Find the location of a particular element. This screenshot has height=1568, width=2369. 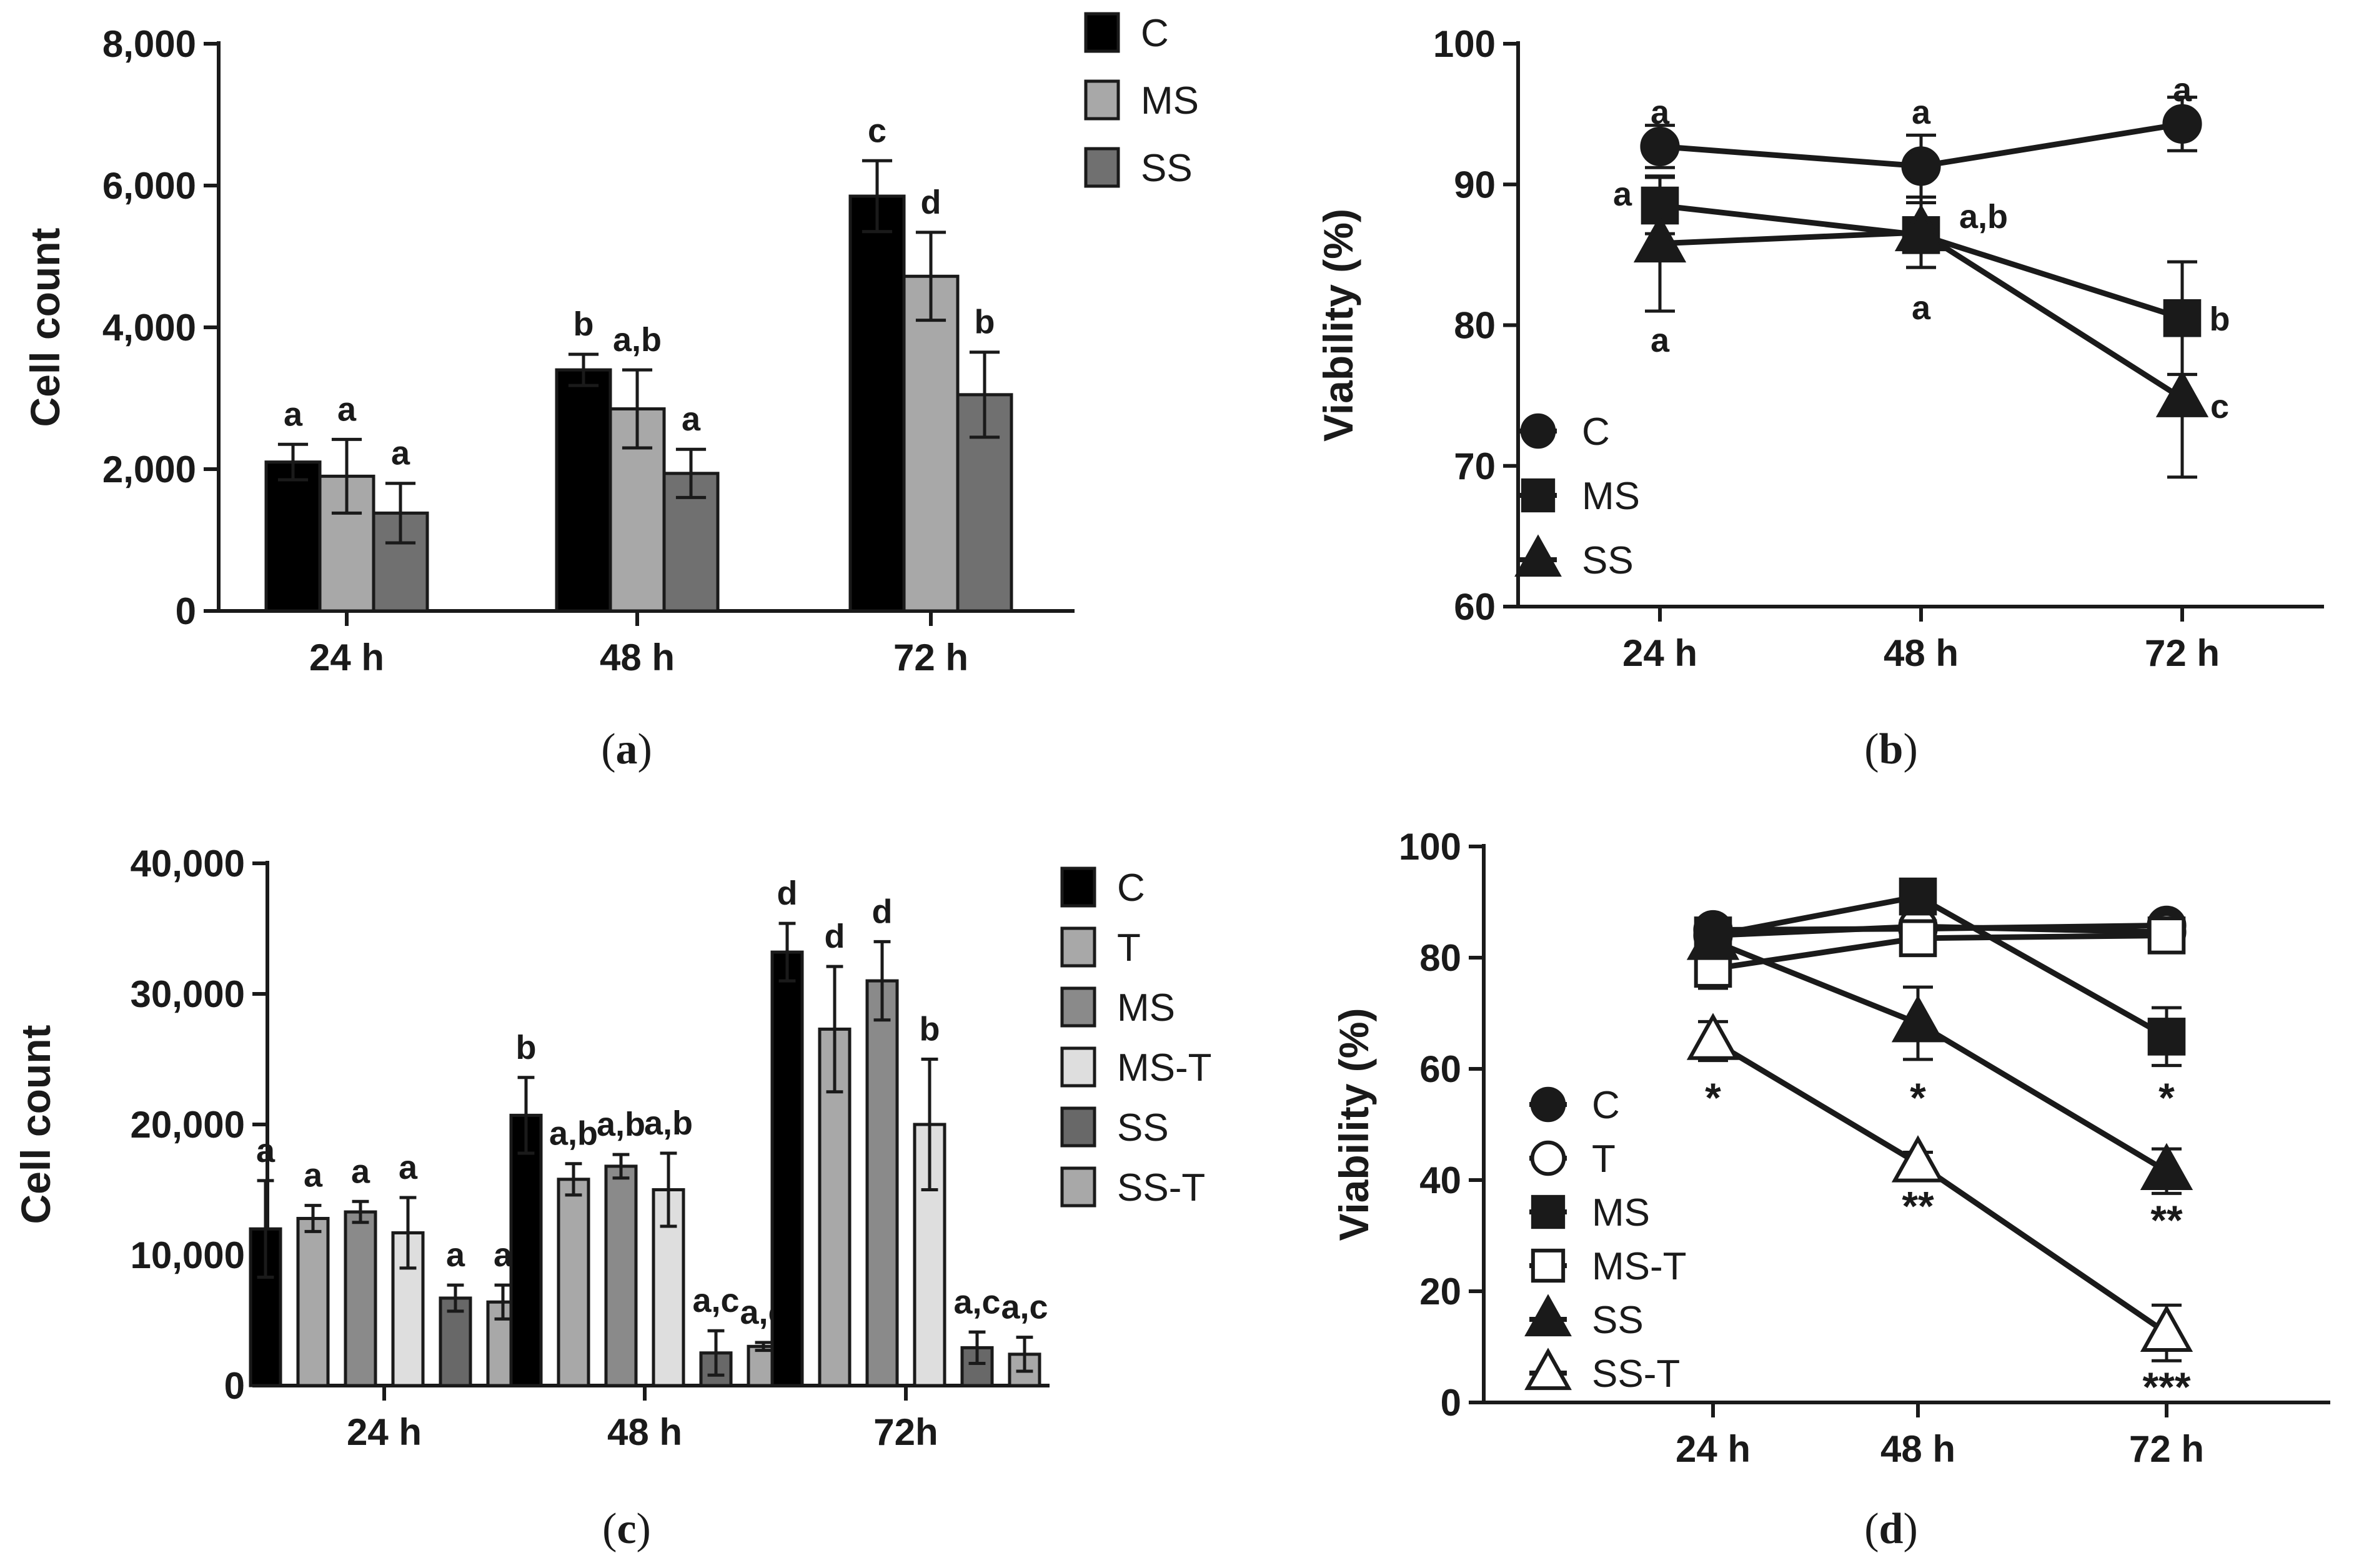

y-tick-label: 6,000 is located at coordinates (149, 186).